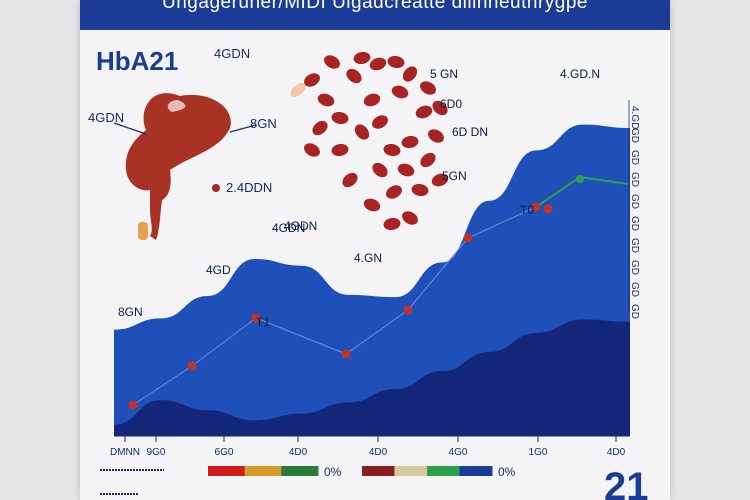 The height and width of the screenshot is (500, 750). Describe the element at coordinates (125, 452) in the screenshot. I see `x-tick-label: DMNN` at that location.